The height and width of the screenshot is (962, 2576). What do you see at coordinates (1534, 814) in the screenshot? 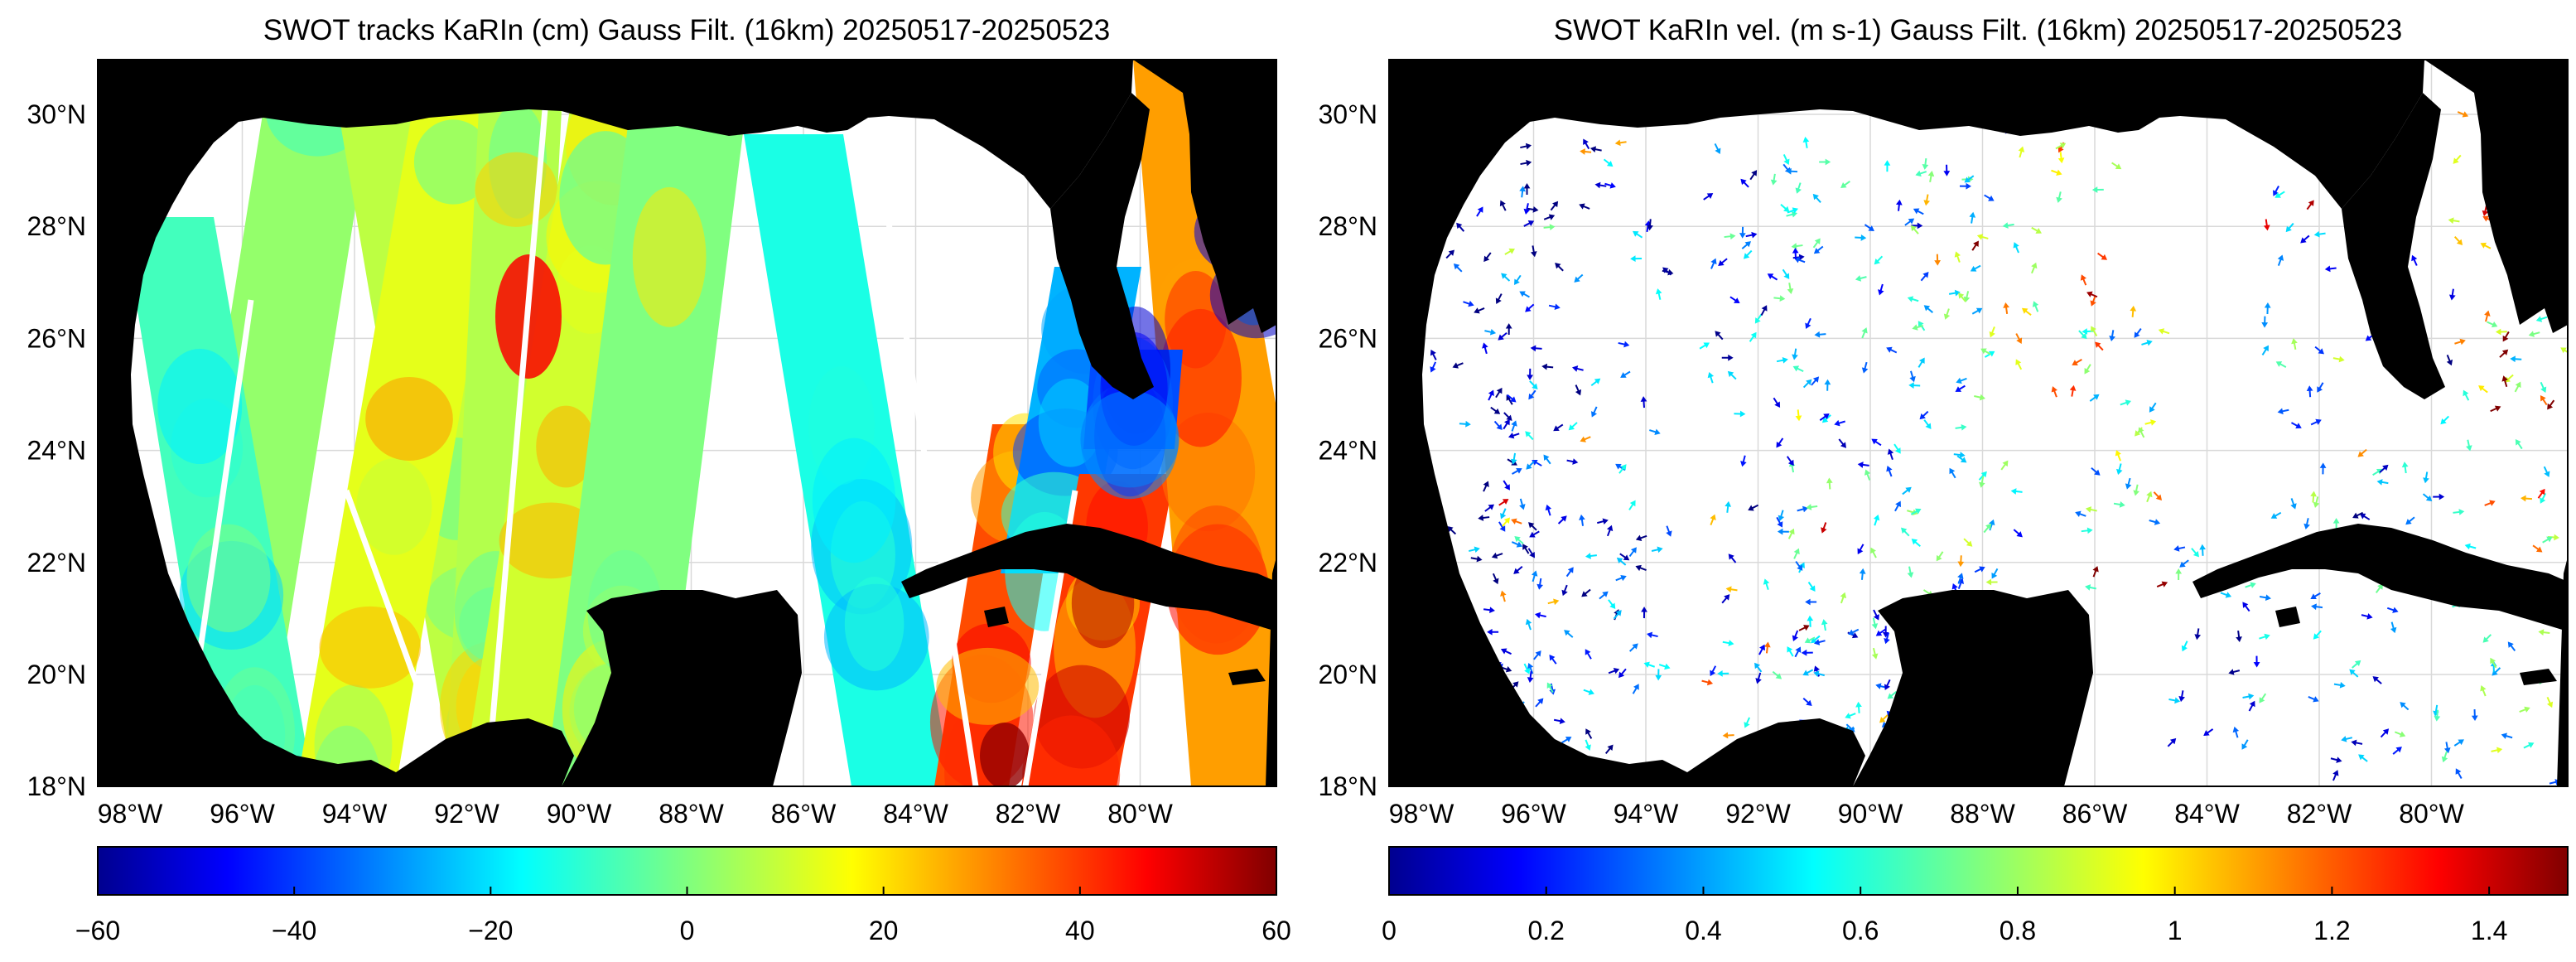
I see `lon-tick-label: 96°W` at bounding box center [1534, 814].